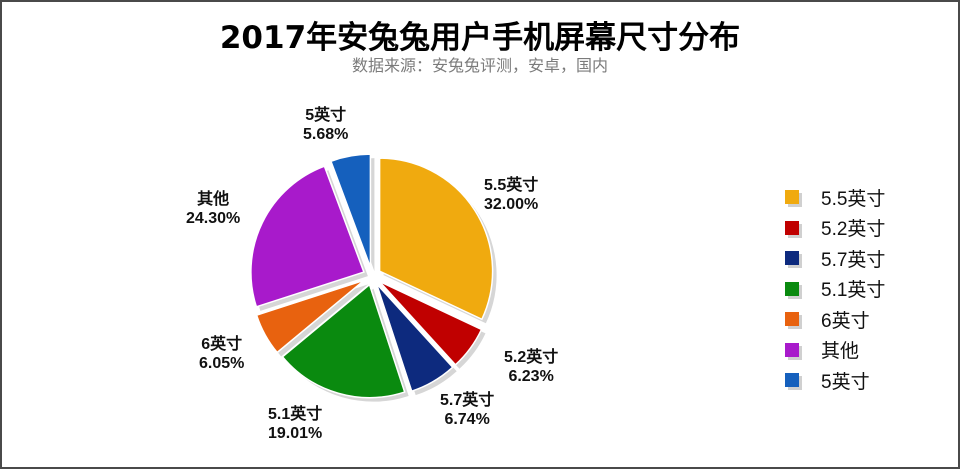  I want to click on data-label-name: 5.1英寸, so click(295, 414).